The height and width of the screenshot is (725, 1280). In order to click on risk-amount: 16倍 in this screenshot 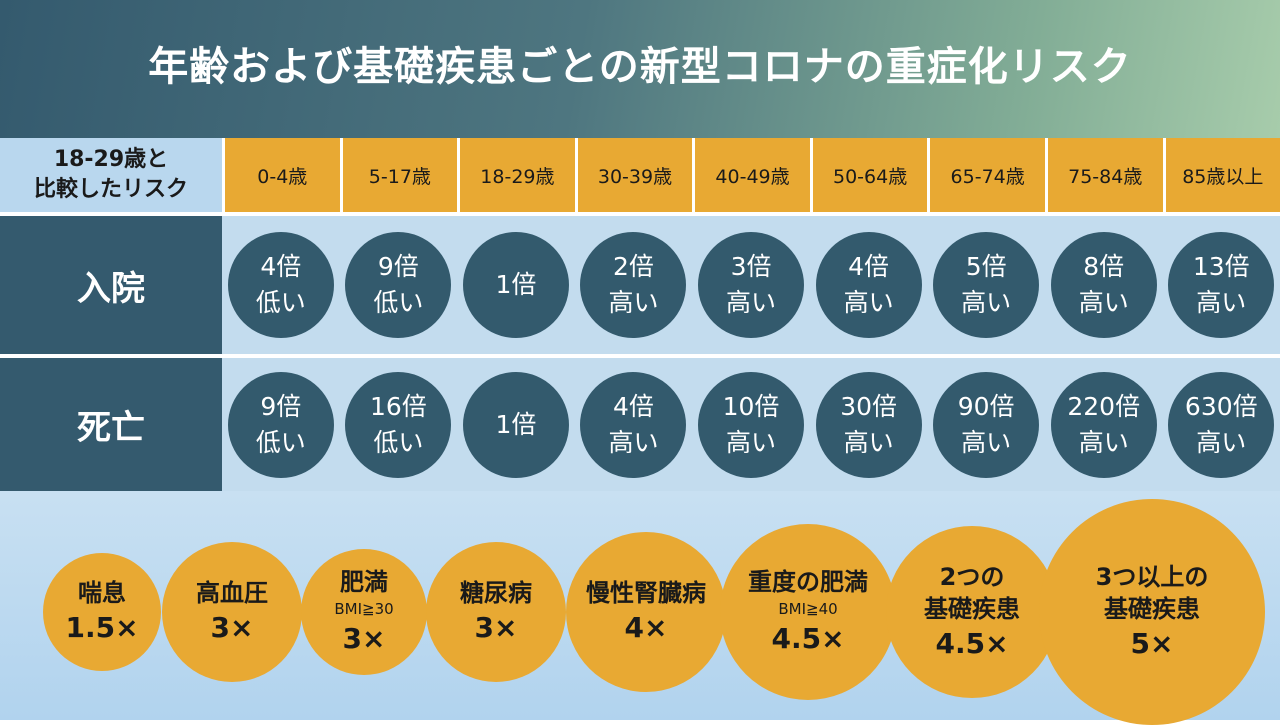, I will do `click(398, 407)`.